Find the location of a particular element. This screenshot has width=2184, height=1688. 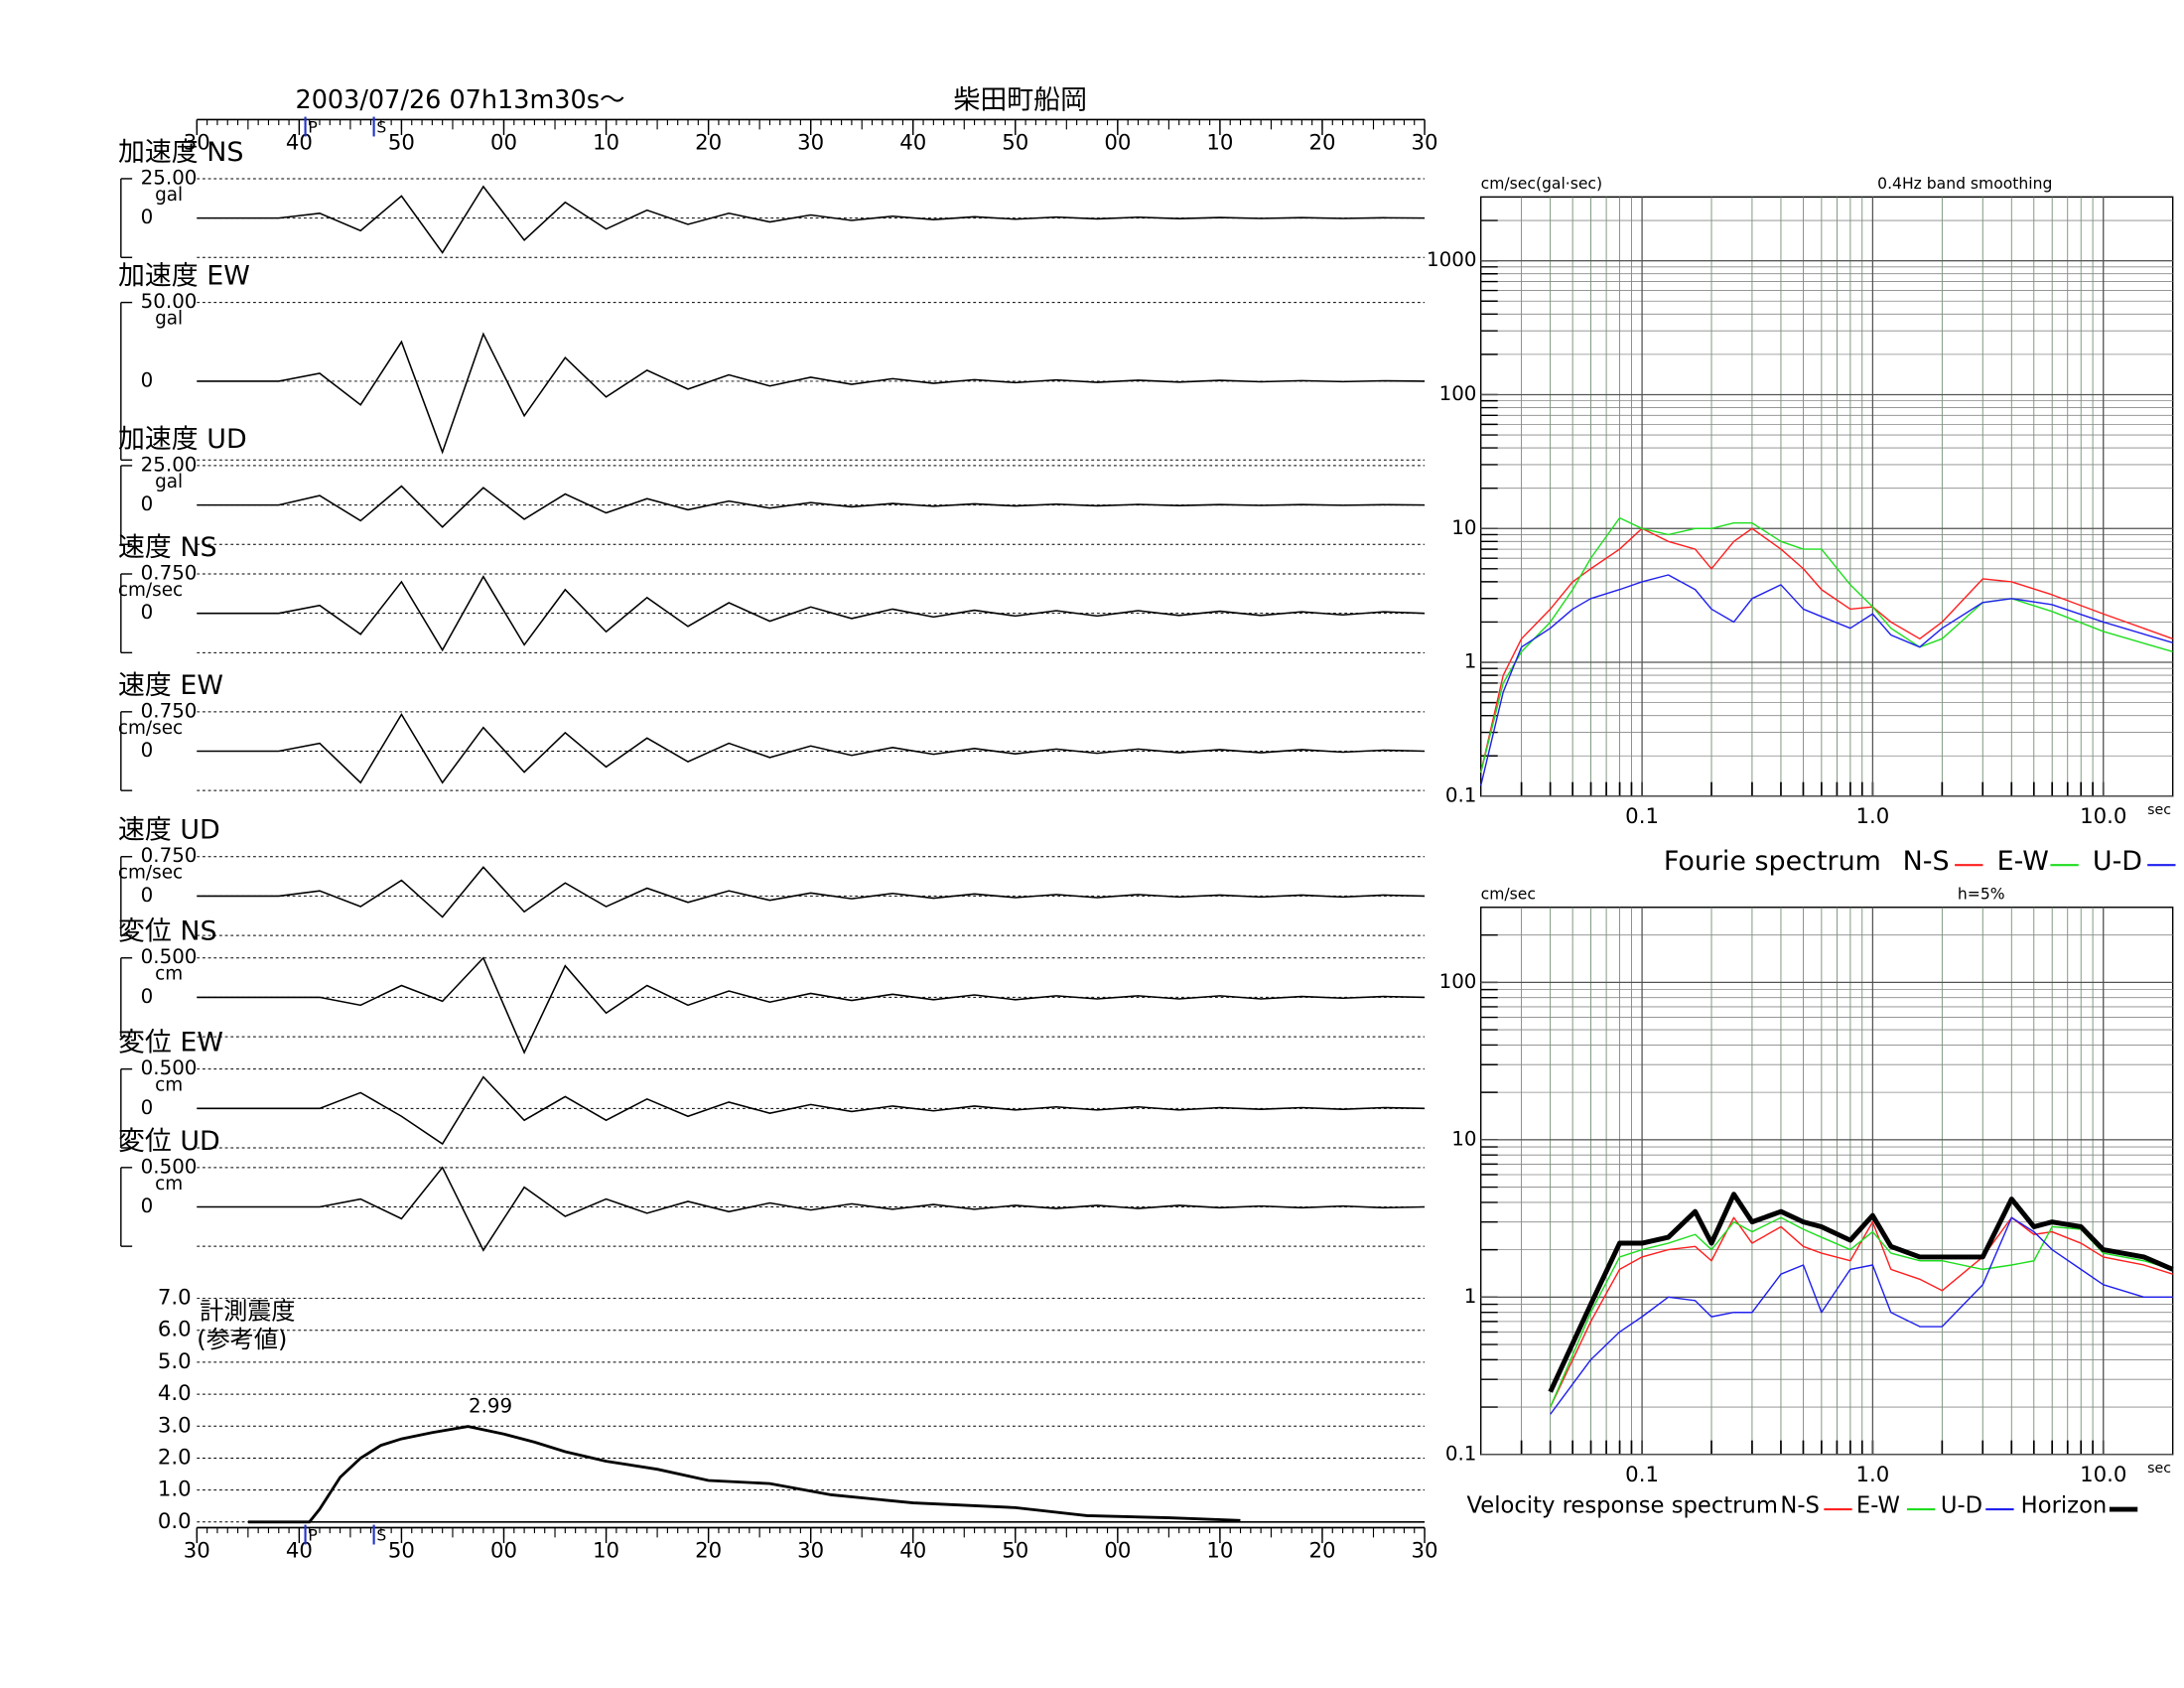

chart-title: 計測震度 is located at coordinates (247, 1312).